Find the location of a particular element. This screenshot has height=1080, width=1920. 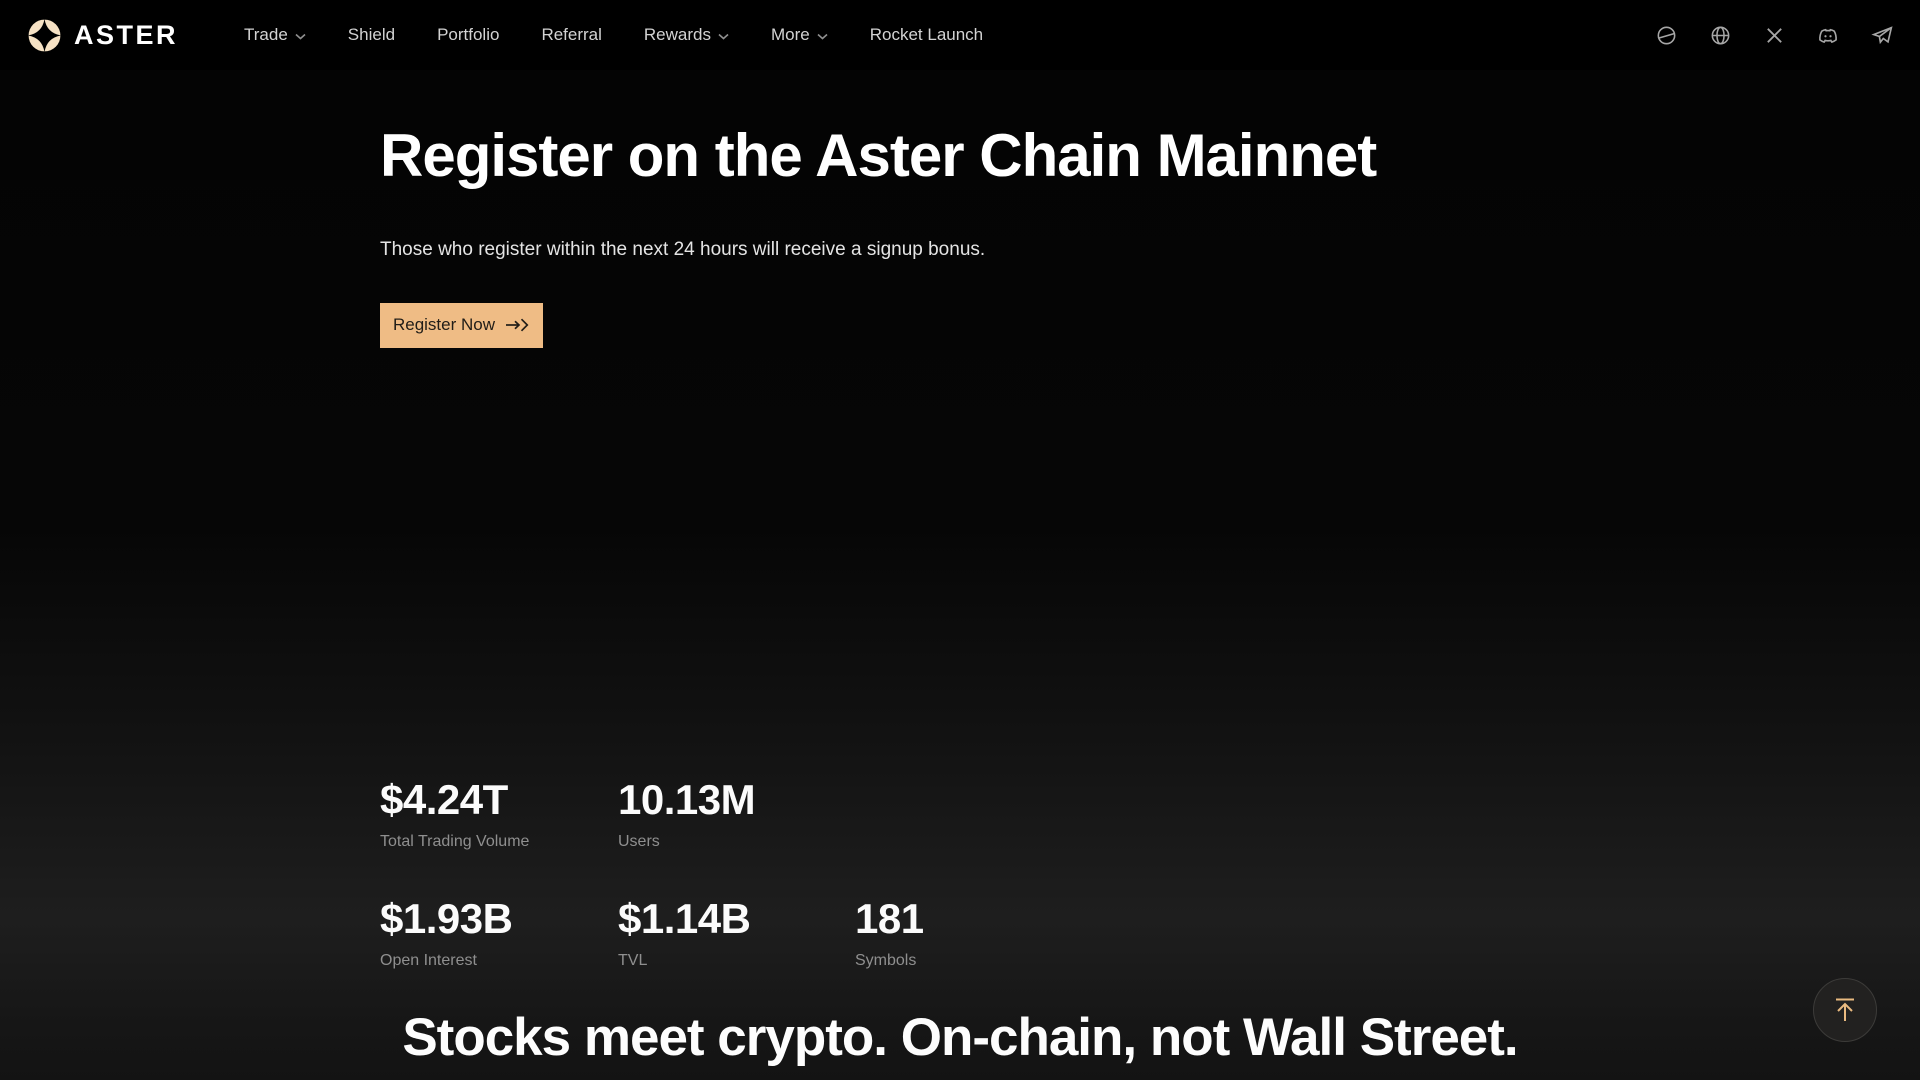

stat-value: 181 is located at coordinates (889, 918).